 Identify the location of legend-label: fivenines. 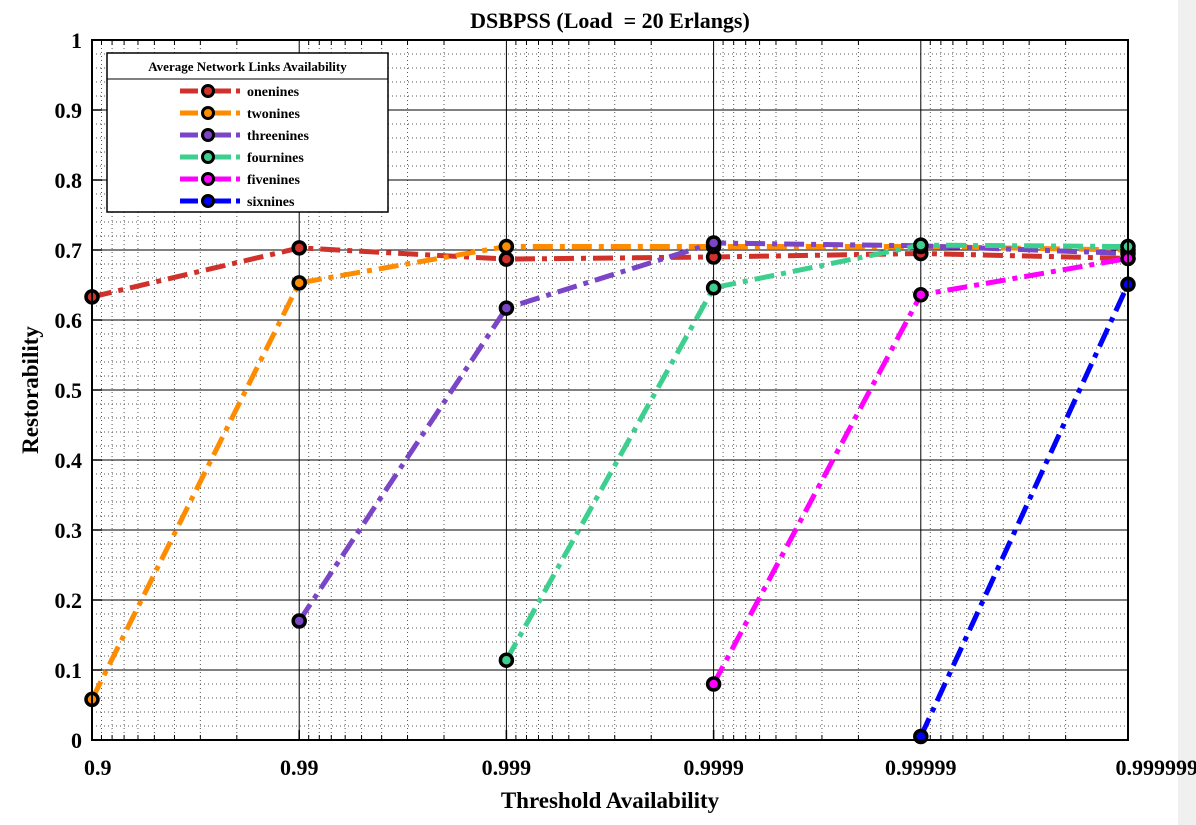
(273, 180).